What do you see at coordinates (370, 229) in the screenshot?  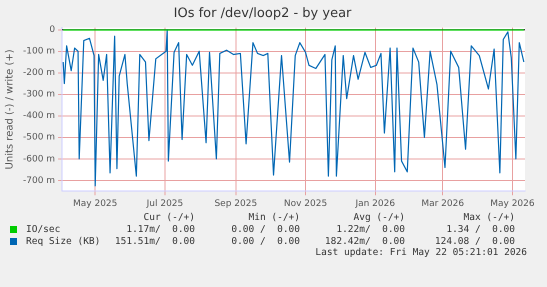 I see `text: 1.22m/ 0.00` at bounding box center [370, 229].